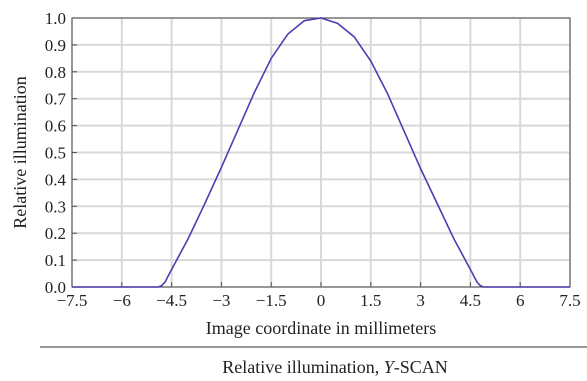  What do you see at coordinates (55, 233) in the screenshot?
I see `y-tick-label: 0.2` at bounding box center [55, 233].